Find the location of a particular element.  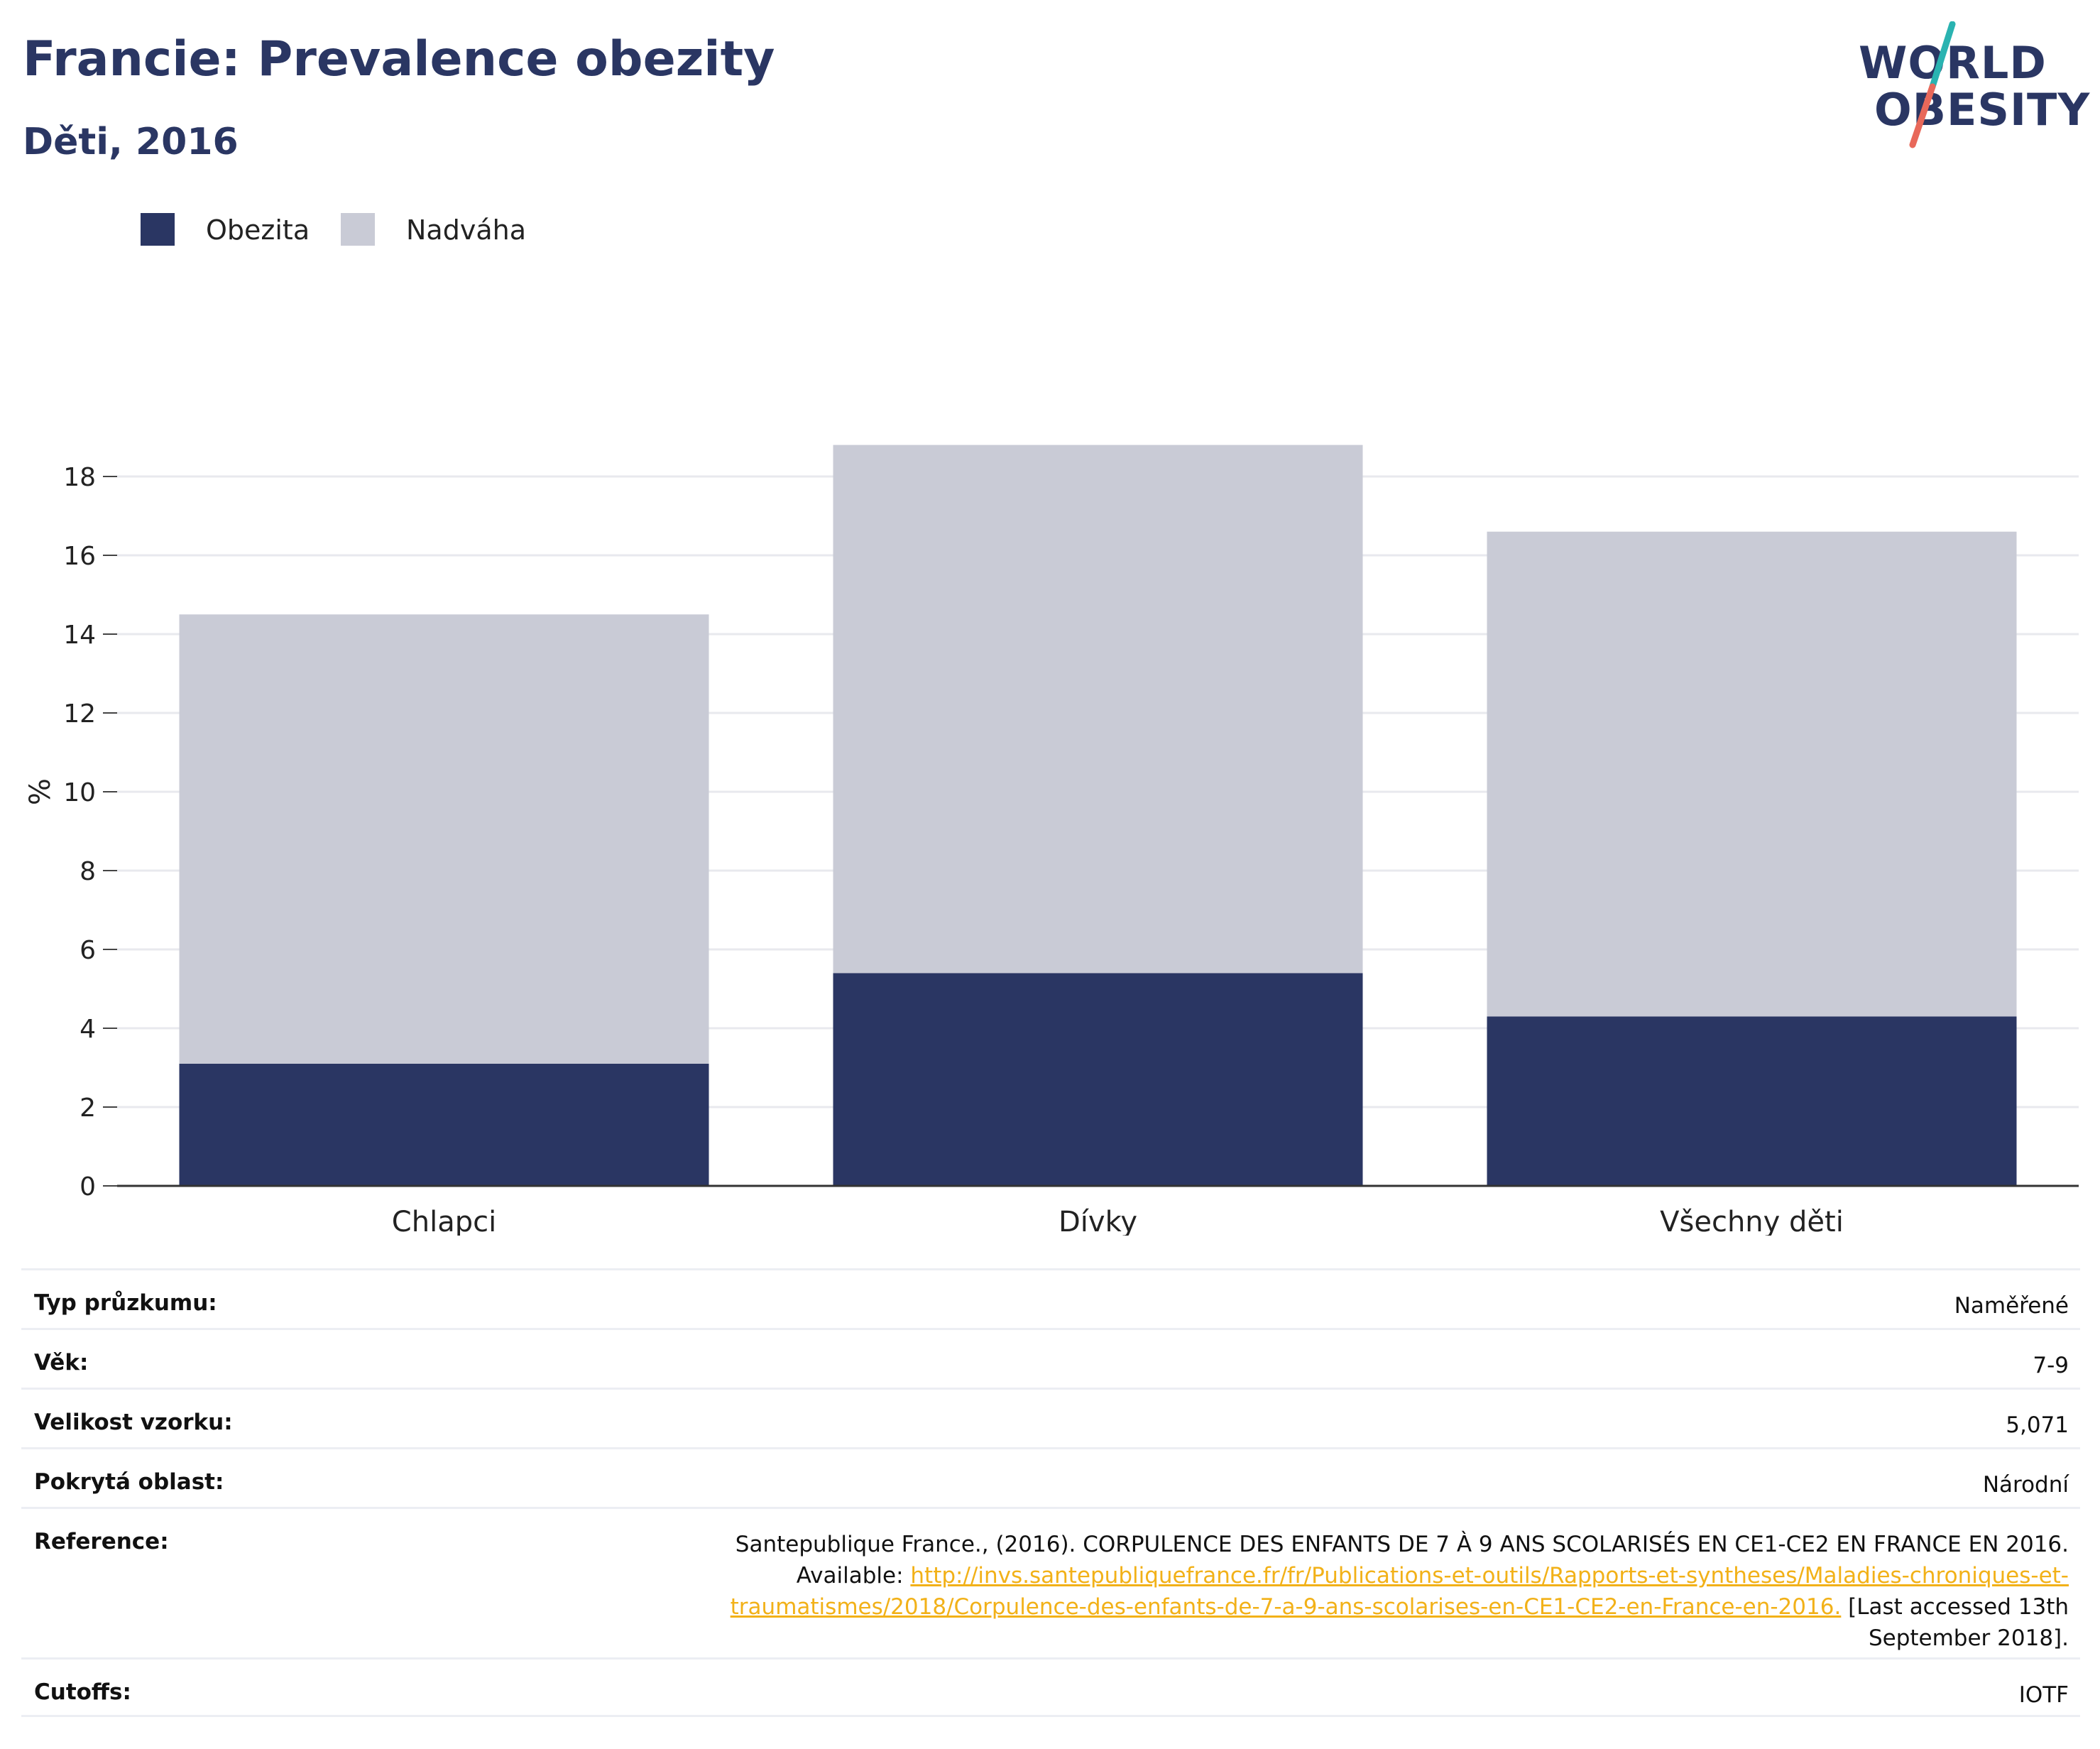

info-key-survey-type: Typ průzkumu: is located at coordinates (125, 1303).